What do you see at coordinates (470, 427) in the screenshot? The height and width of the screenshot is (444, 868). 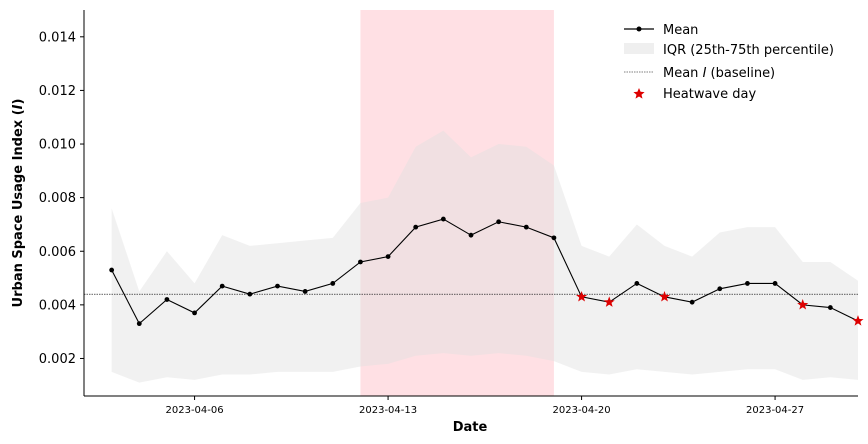 I see `x-axis-label: Date` at bounding box center [470, 427].